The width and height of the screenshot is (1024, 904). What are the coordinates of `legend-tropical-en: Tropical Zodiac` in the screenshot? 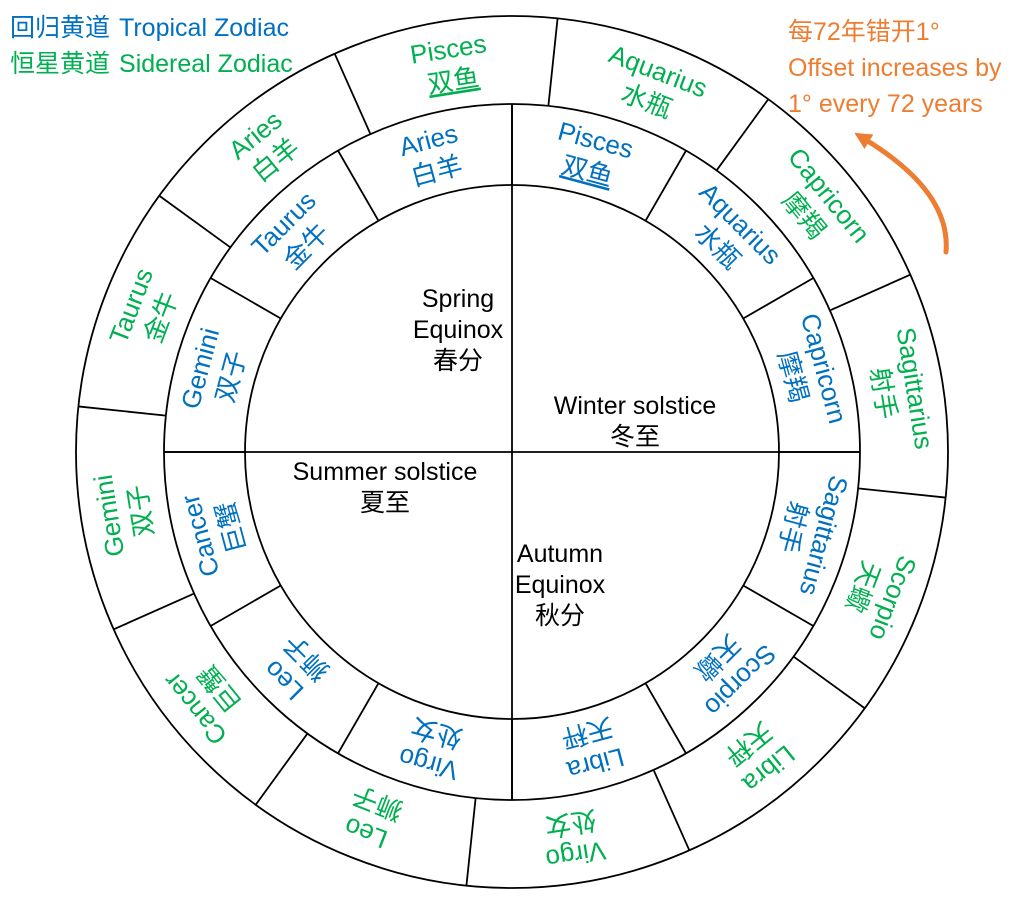 It's located at (204, 28).